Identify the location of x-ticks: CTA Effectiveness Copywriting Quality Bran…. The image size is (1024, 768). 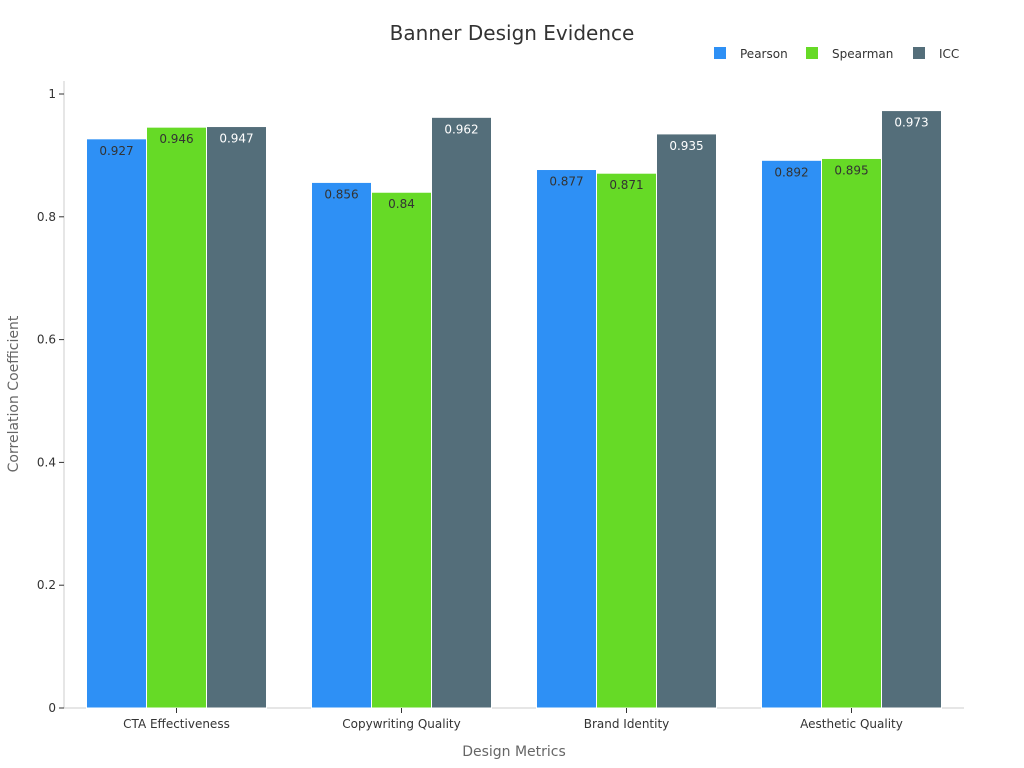
(513, 719).